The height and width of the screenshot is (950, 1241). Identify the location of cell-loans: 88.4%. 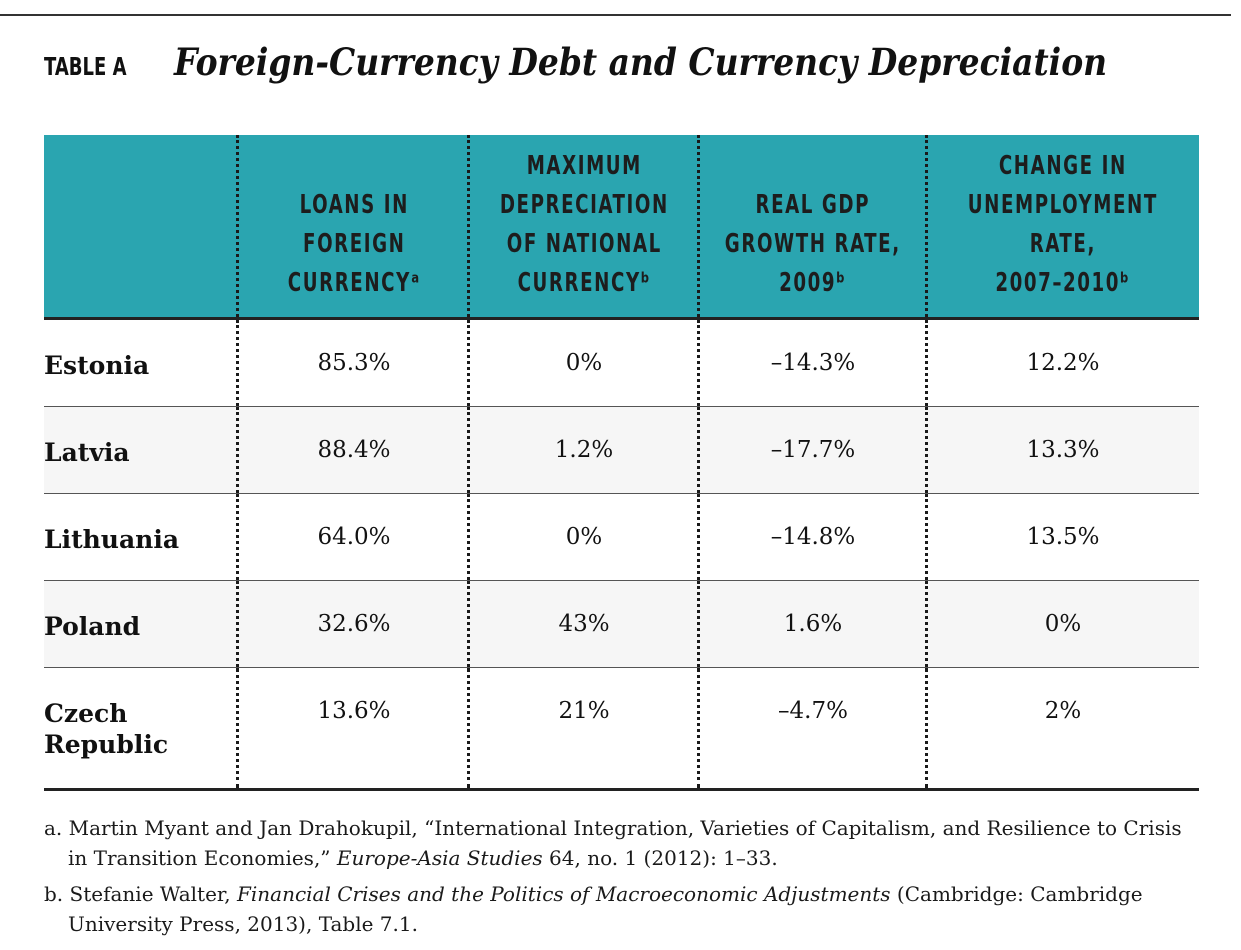
(354, 450).